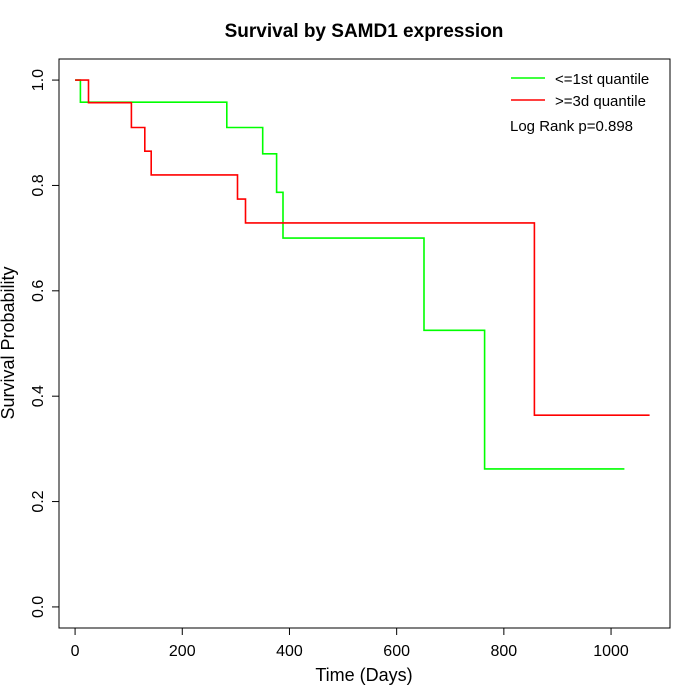  I want to click on x-axis-label: Time (Days), so click(363, 675).